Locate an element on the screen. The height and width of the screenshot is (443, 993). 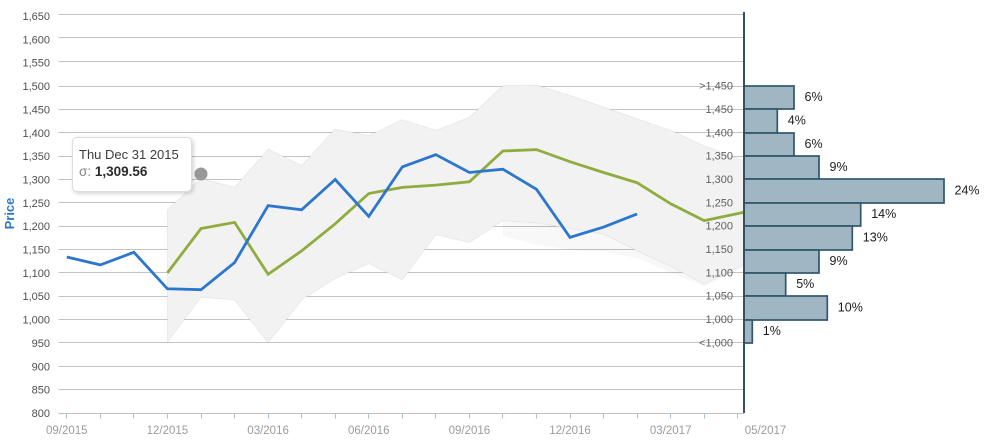
svg-text: 09/2016 is located at coordinates (470, 431).